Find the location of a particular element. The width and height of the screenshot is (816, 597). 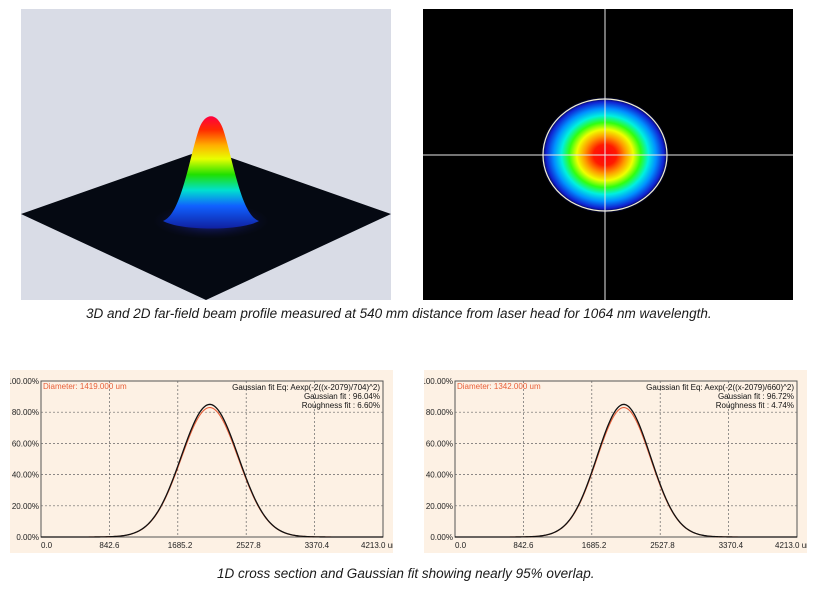

gaussian-peak is located at coordinates (211, 172).